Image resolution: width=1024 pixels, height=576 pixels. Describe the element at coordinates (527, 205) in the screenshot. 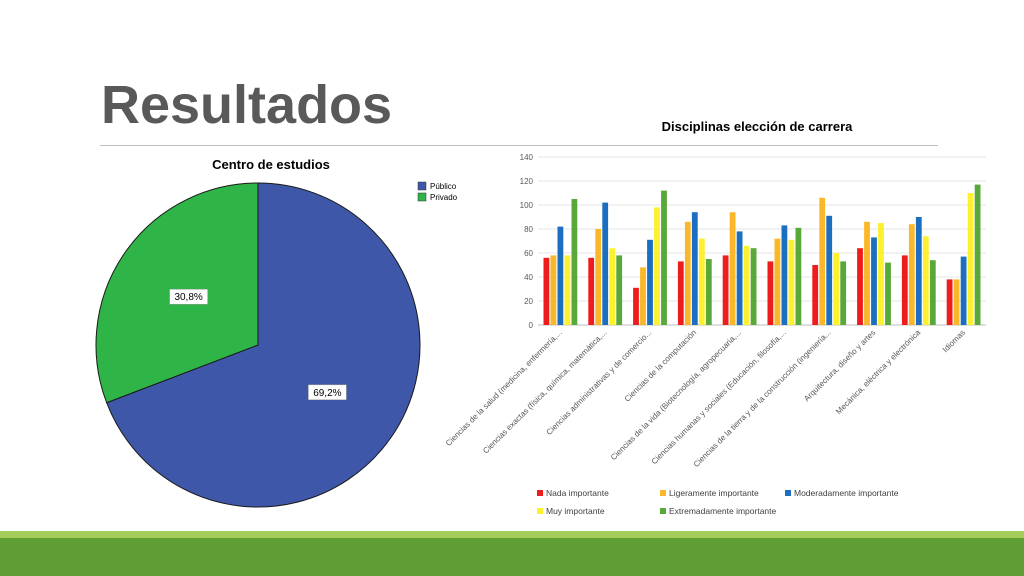

I see `y-tick-label: 100` at that location.